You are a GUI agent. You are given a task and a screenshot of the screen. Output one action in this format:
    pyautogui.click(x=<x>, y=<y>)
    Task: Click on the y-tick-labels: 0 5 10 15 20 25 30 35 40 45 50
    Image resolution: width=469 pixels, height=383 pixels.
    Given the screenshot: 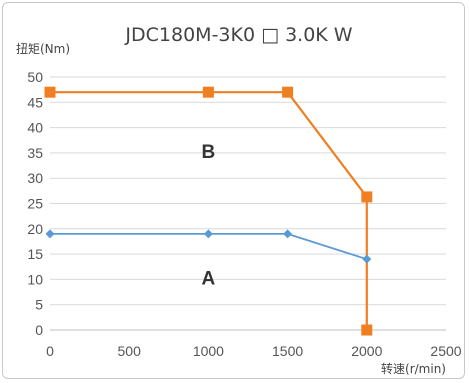 What is the action you would take?
    pyautogui.click(x=35, y=203)
    